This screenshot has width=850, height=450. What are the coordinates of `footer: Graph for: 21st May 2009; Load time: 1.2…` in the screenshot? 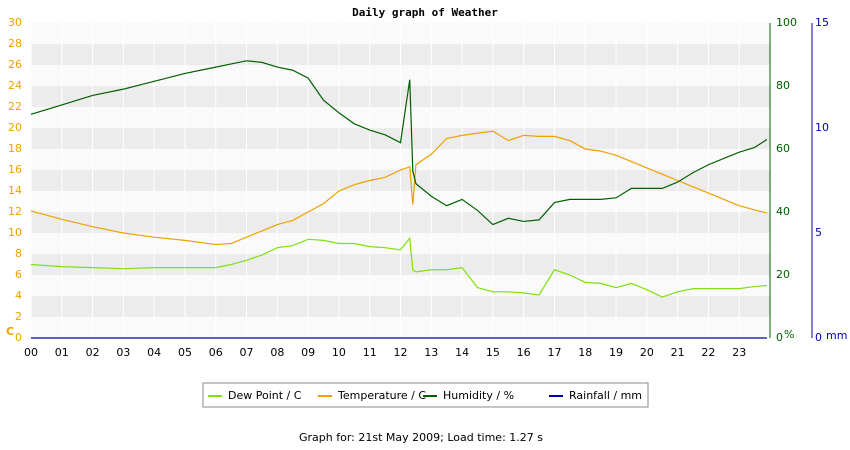 It's located at (421, 437).